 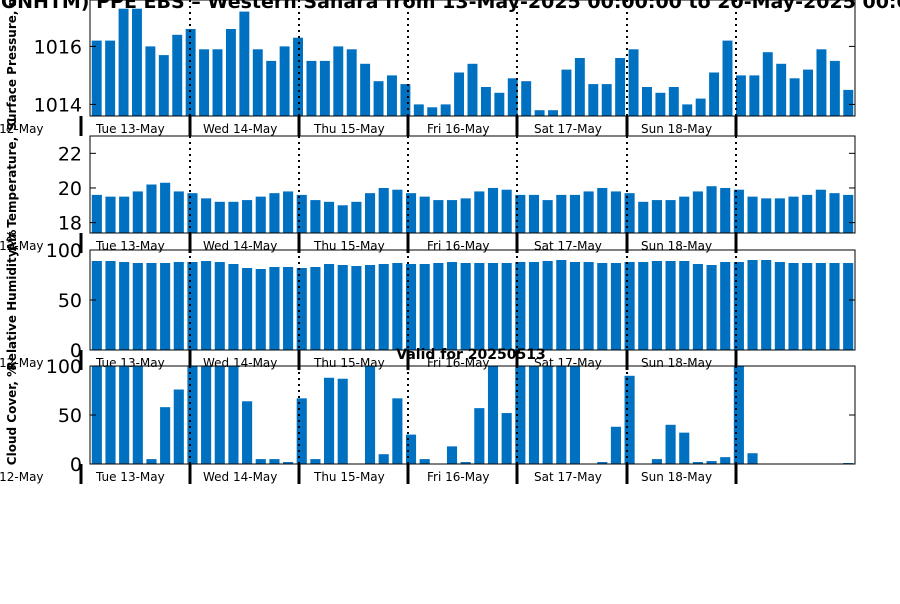 What do you see at coordinates (676, 129) in the screenshot?
I see `x-day-label: Sun 18-May` at bounding box center [676, 129].